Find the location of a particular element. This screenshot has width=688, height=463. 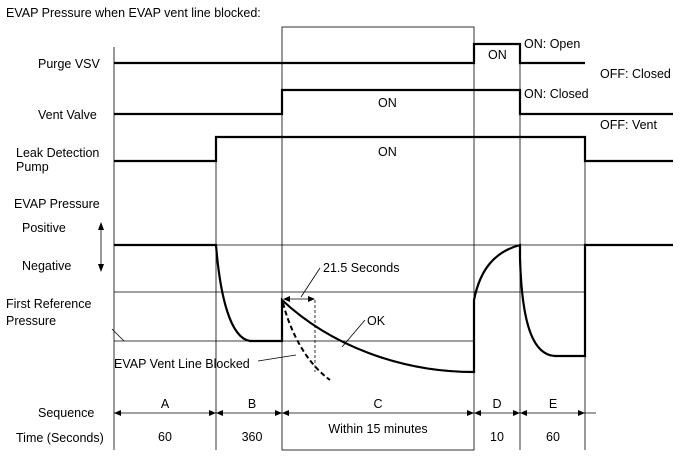

vent-on-state: ON: Closed is located at coordinates (556, 94).